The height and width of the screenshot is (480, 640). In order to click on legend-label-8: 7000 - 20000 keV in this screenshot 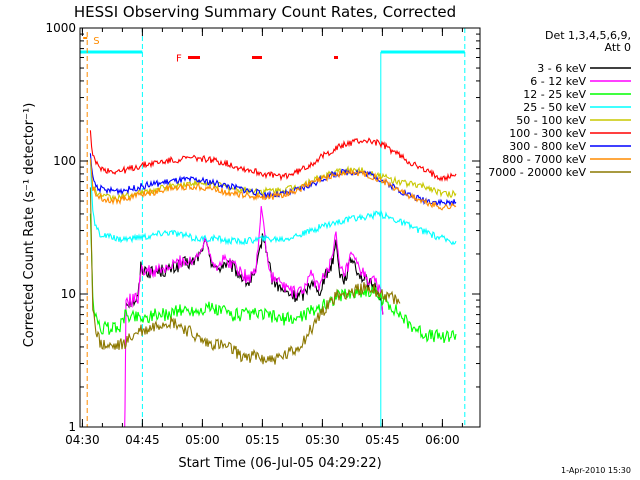, I will do `click(537, 172)`.